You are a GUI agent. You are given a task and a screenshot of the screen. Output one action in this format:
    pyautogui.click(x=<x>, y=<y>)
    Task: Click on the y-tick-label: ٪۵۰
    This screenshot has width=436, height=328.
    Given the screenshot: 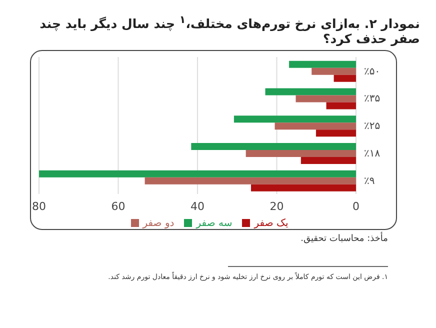 What is the action you would take?
    pyautogui.click(x=372, y=72)
    